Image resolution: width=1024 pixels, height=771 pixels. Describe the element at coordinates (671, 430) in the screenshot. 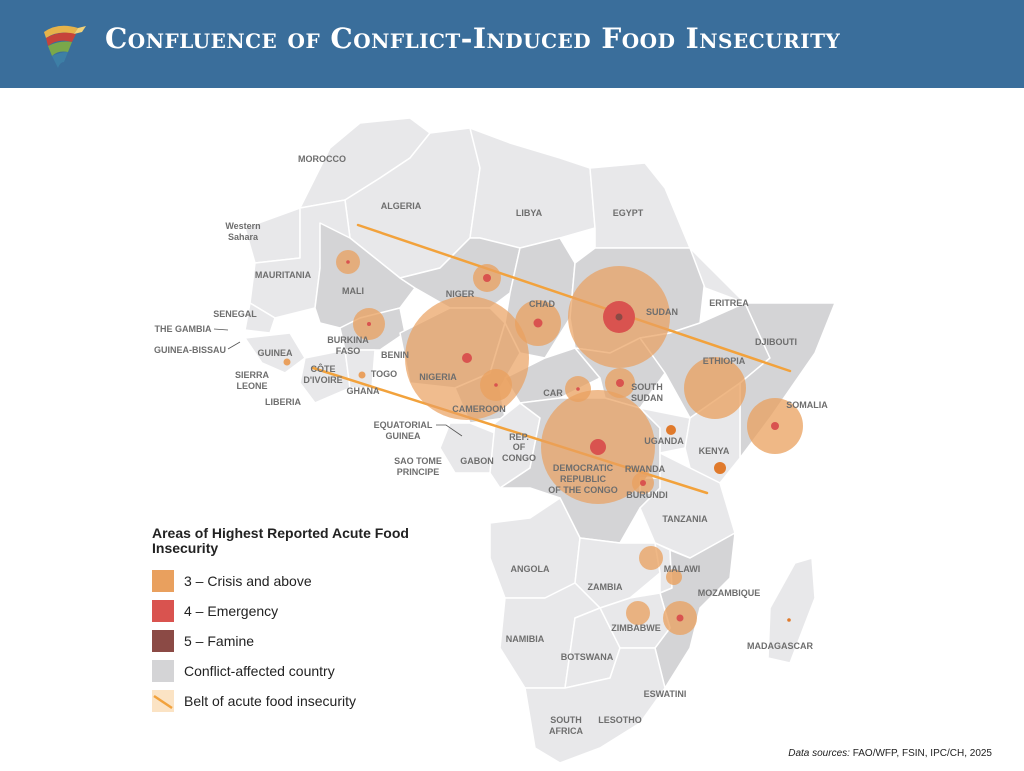

I see `marker-uganda` at that location.